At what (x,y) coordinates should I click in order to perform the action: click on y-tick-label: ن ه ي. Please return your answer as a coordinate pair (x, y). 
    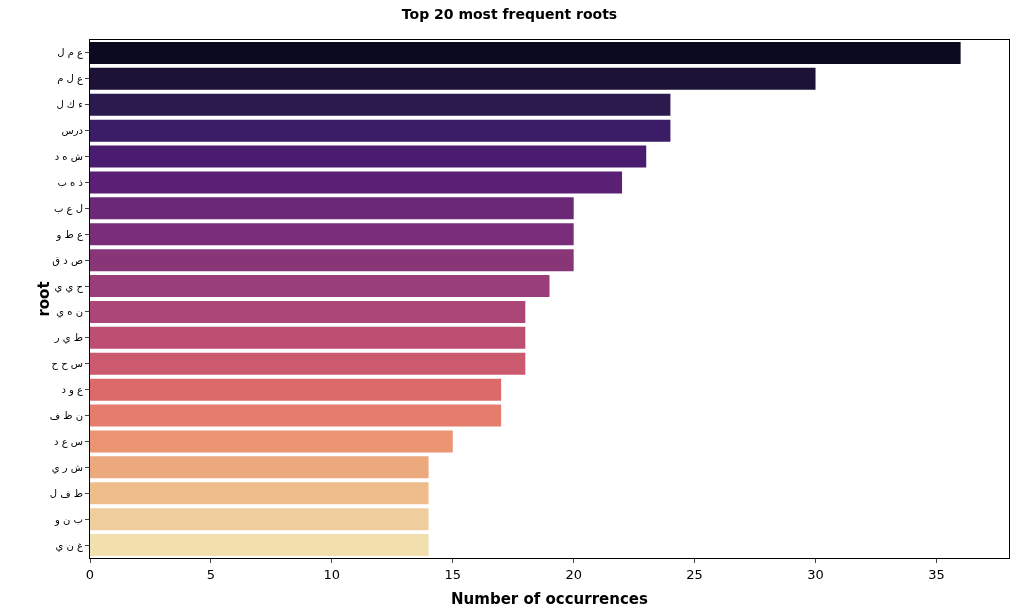
    Looking at the image, I should click on (69, 312).